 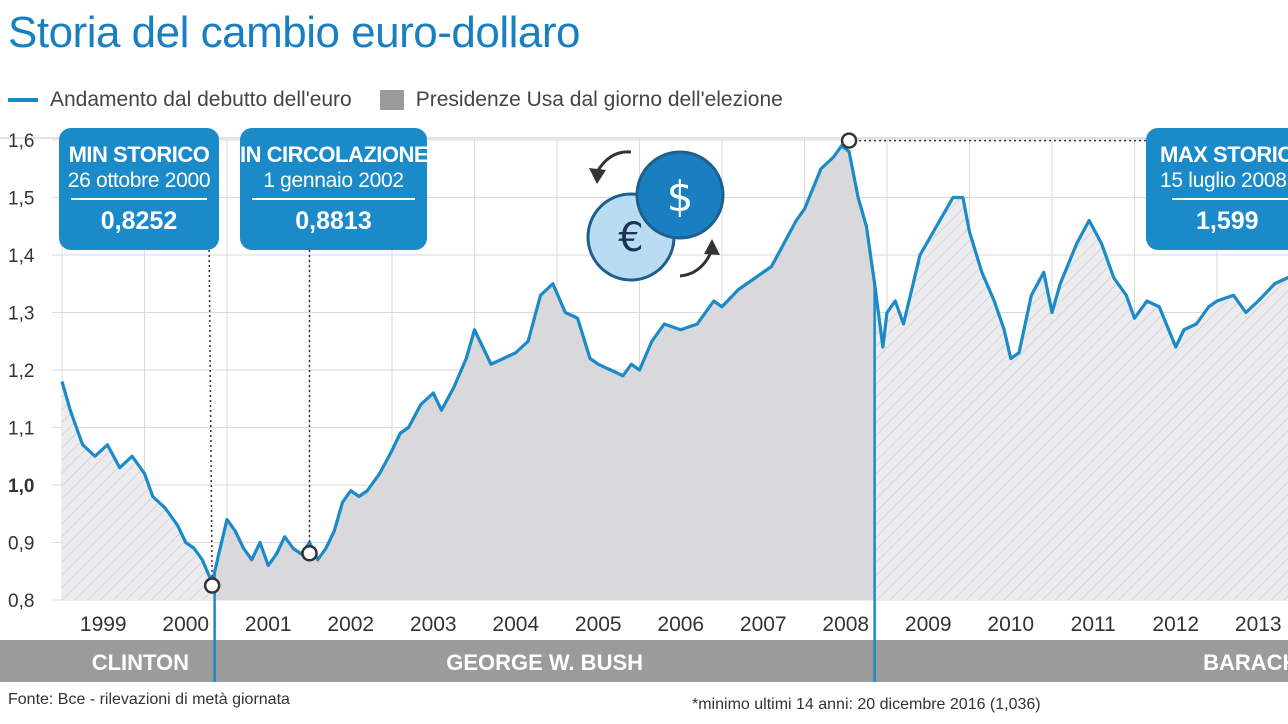 I want to click on page-title: Storia del cambio euro-dollaro, so click(x=294, y=32).